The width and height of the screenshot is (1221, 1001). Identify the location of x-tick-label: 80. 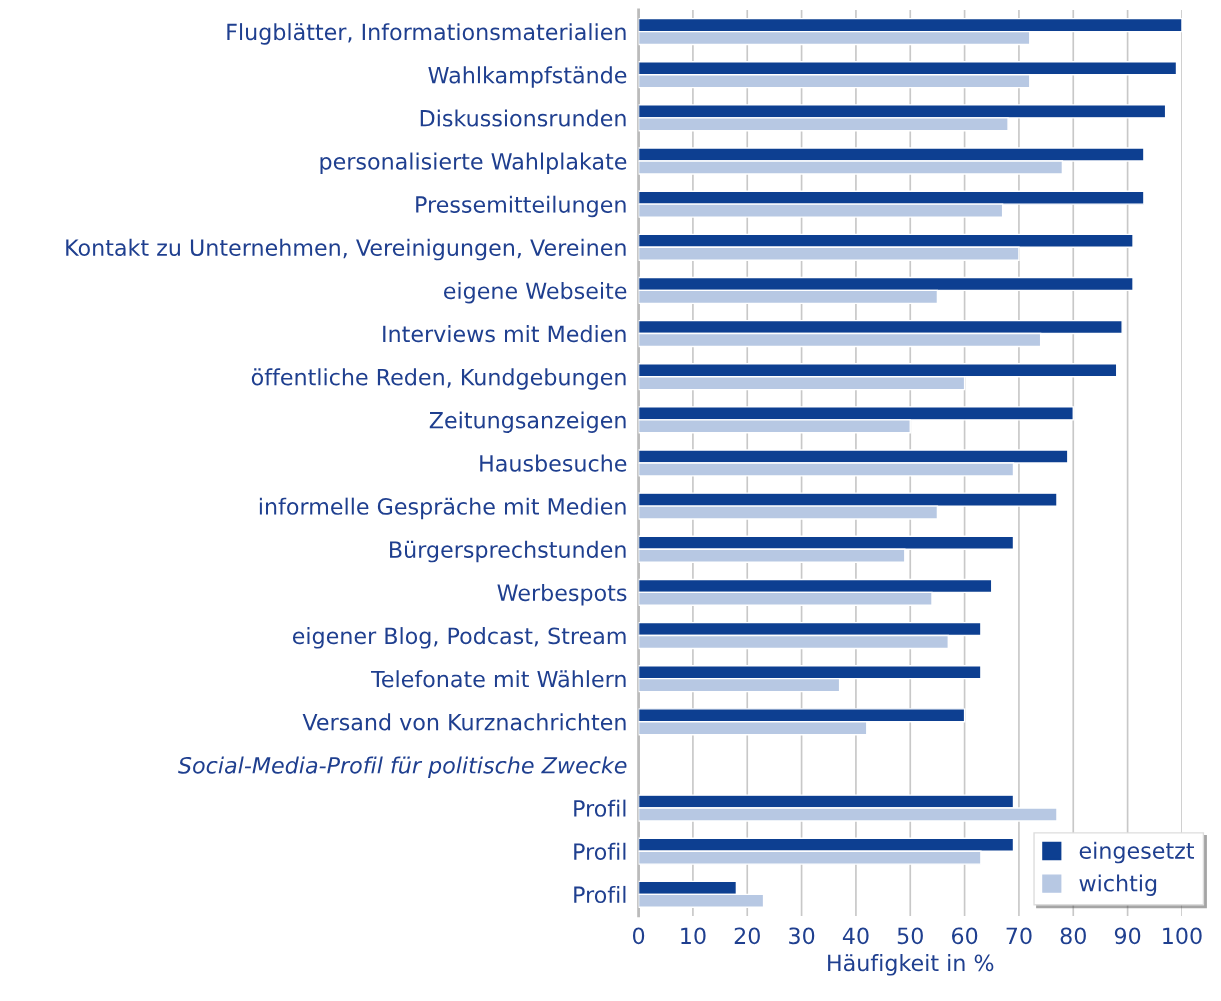
(1073, 936).